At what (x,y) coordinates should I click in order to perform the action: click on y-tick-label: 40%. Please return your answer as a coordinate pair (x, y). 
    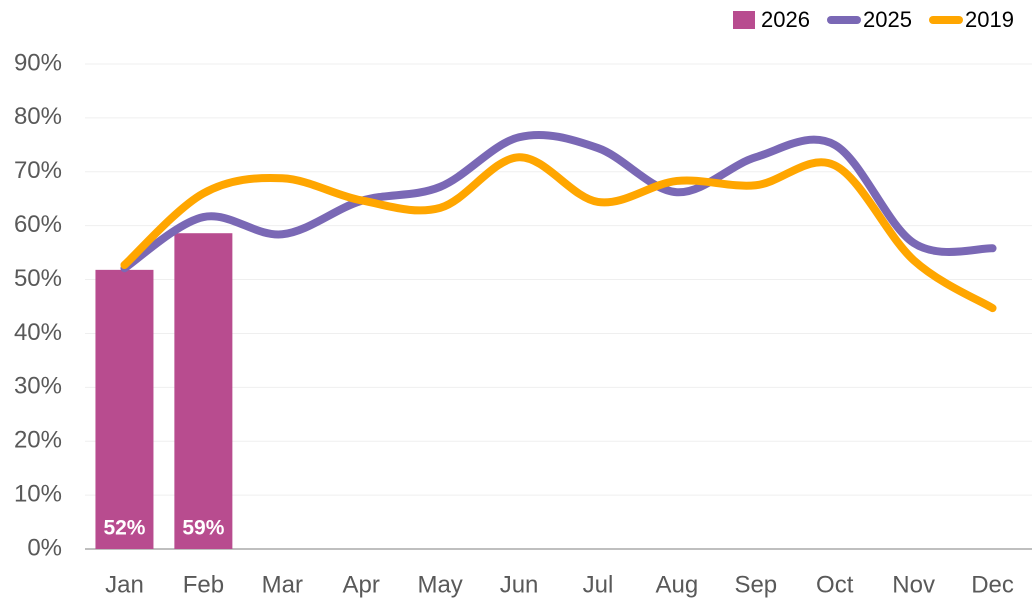
    Looking at the image, I should click on (38, 332).